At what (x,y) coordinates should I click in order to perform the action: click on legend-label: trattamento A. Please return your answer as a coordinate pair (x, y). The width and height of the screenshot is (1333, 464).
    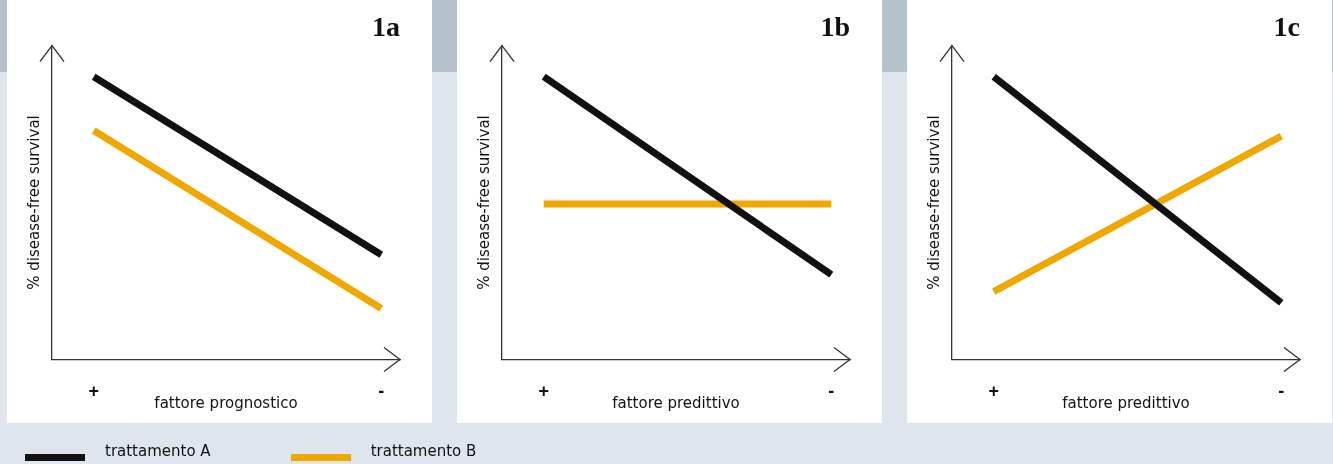
    Looking at the image, I should click on (158, 450).